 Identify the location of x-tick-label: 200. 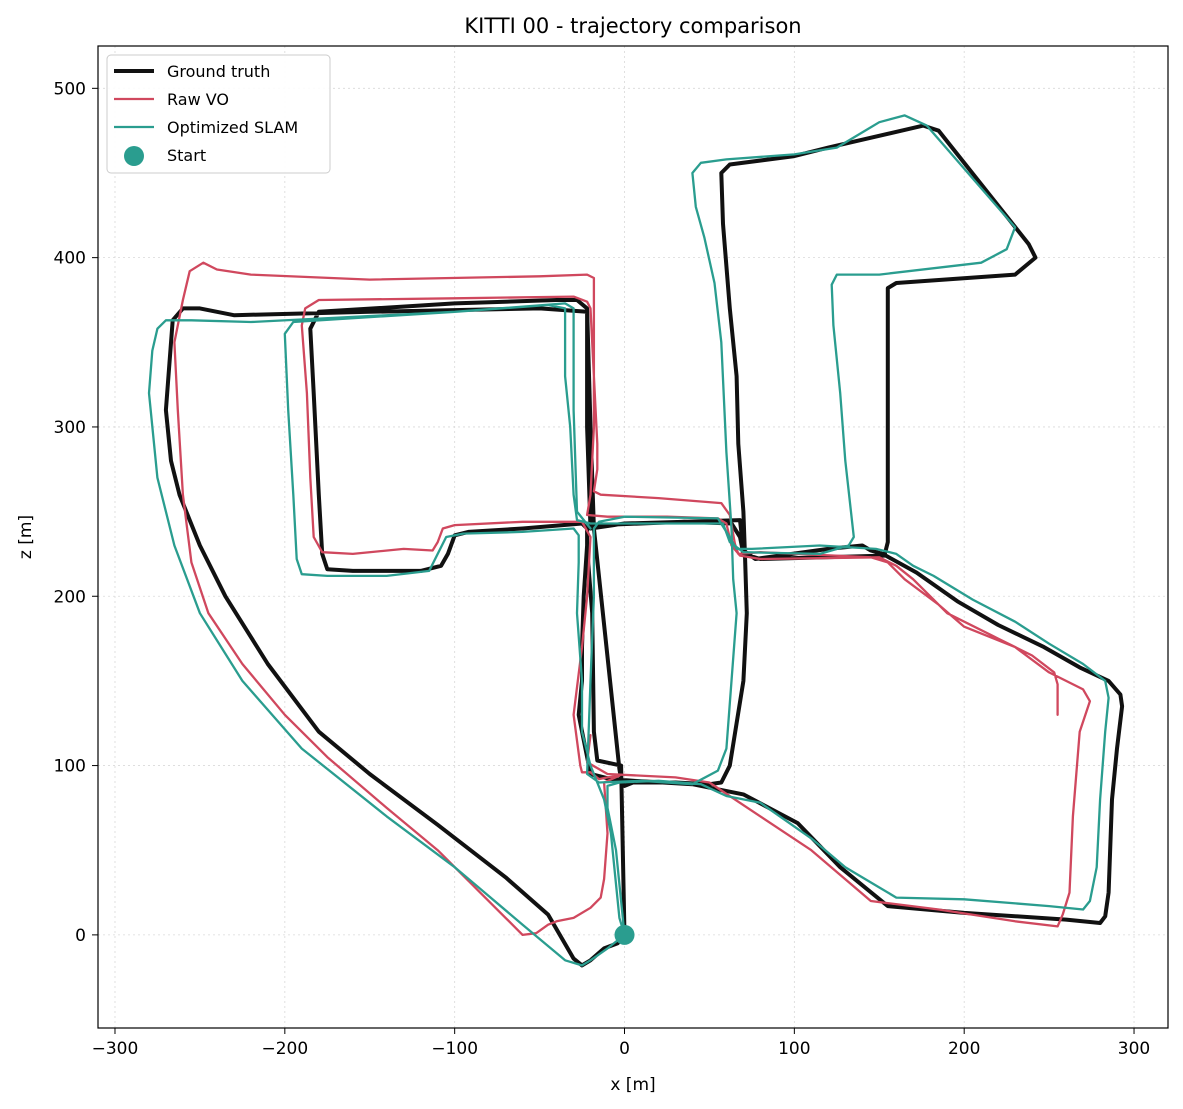
(964, 1049).